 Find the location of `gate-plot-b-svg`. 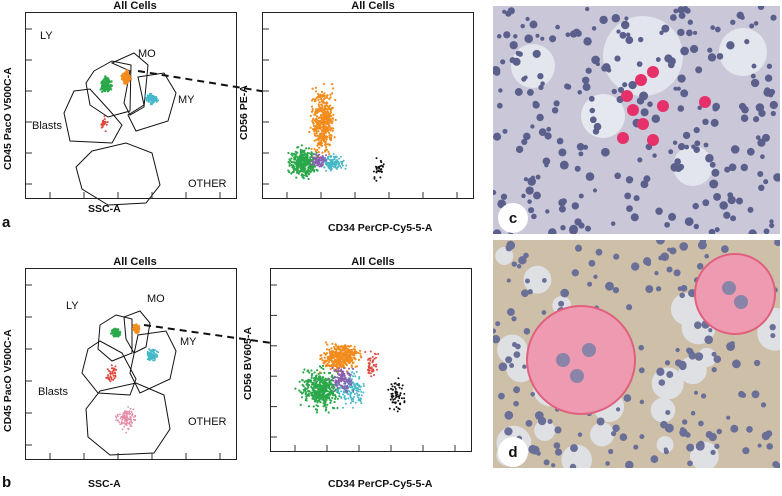

gate-plot-b-svg is located at coordinates (169, 371).